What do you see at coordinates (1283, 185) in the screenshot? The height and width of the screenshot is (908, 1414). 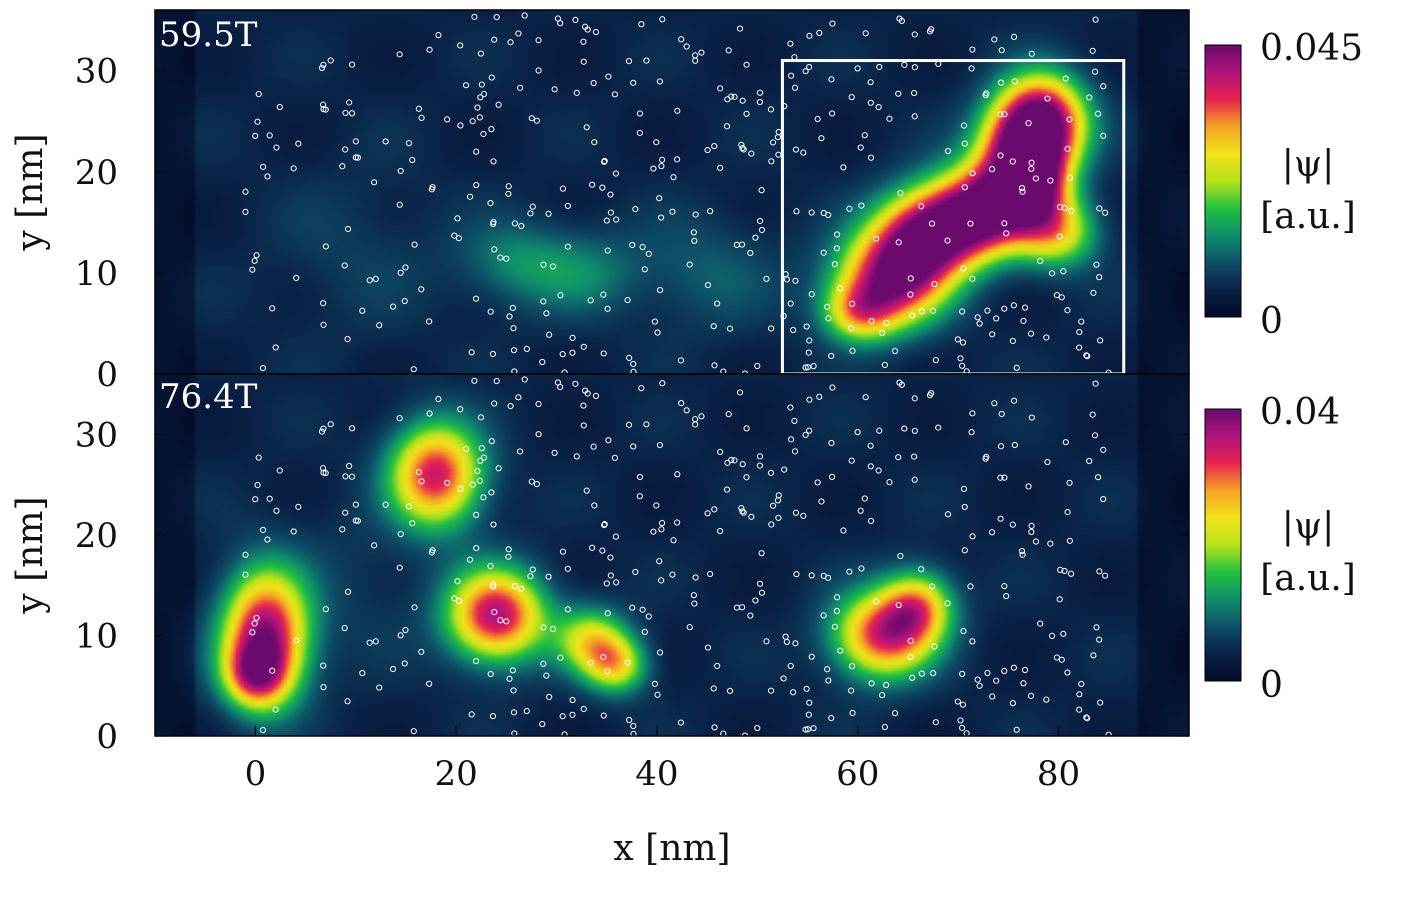 I see `colorbar-top: 0.045 0 |ψ| [a.u.]` at bounding box center [1283, 185].